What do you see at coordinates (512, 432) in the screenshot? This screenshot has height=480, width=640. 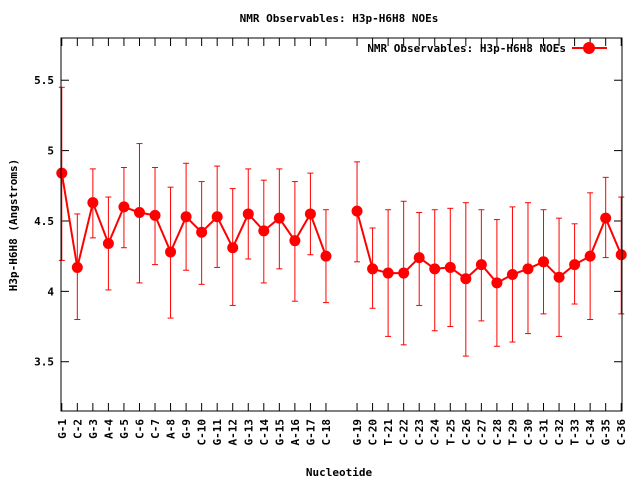 I see `x-tick-label: T-29` at bounding box center [512, 432].